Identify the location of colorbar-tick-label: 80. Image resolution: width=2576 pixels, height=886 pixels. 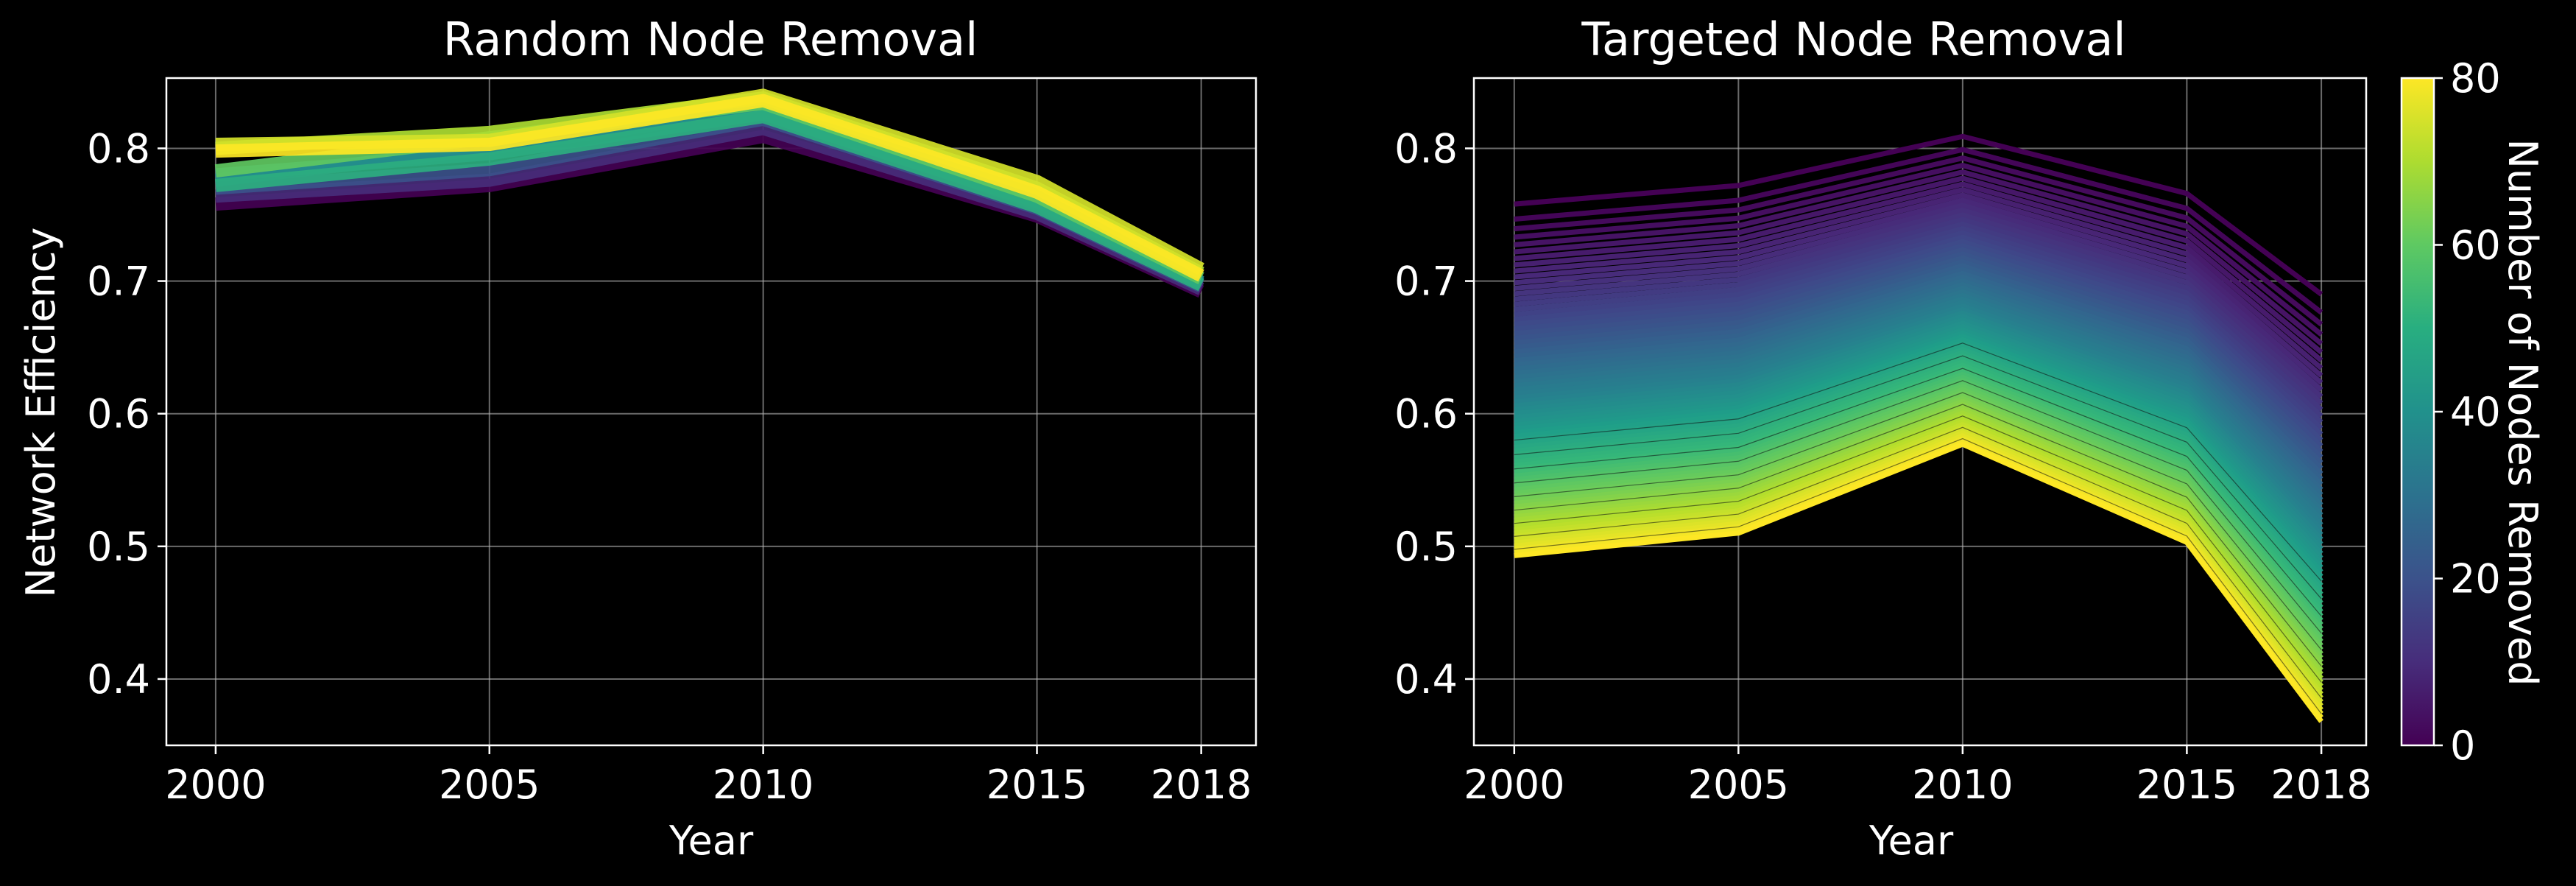
(2475, 78).